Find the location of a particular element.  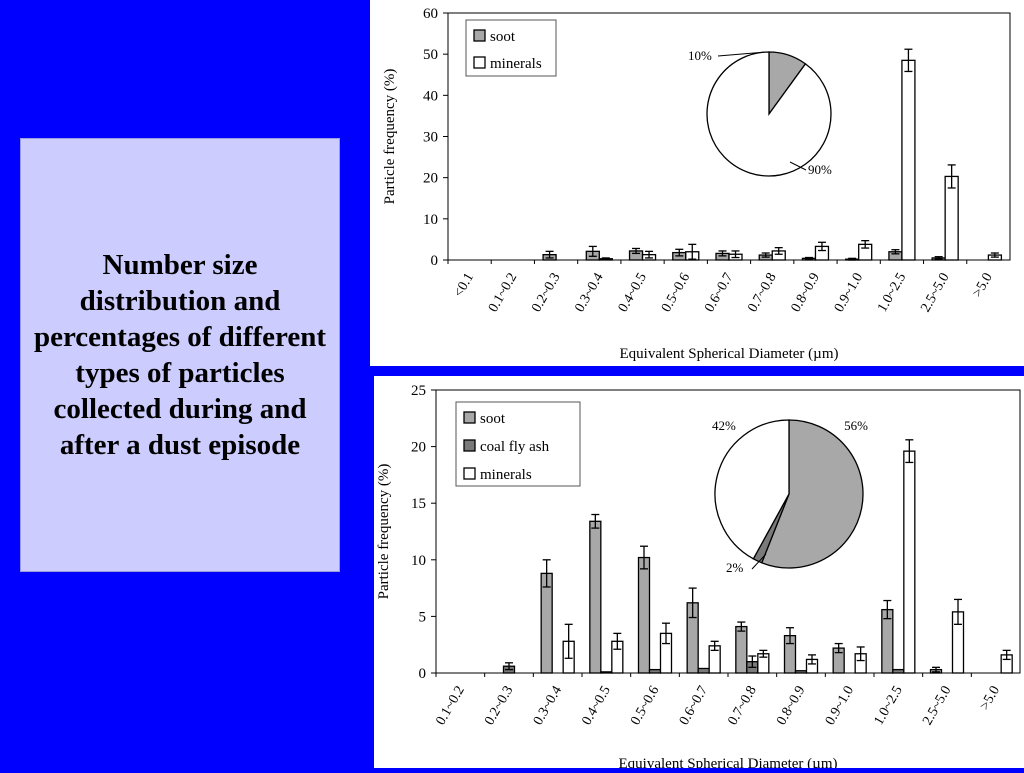

legend-label: coal fly ash is located at coordinates (515, 447).